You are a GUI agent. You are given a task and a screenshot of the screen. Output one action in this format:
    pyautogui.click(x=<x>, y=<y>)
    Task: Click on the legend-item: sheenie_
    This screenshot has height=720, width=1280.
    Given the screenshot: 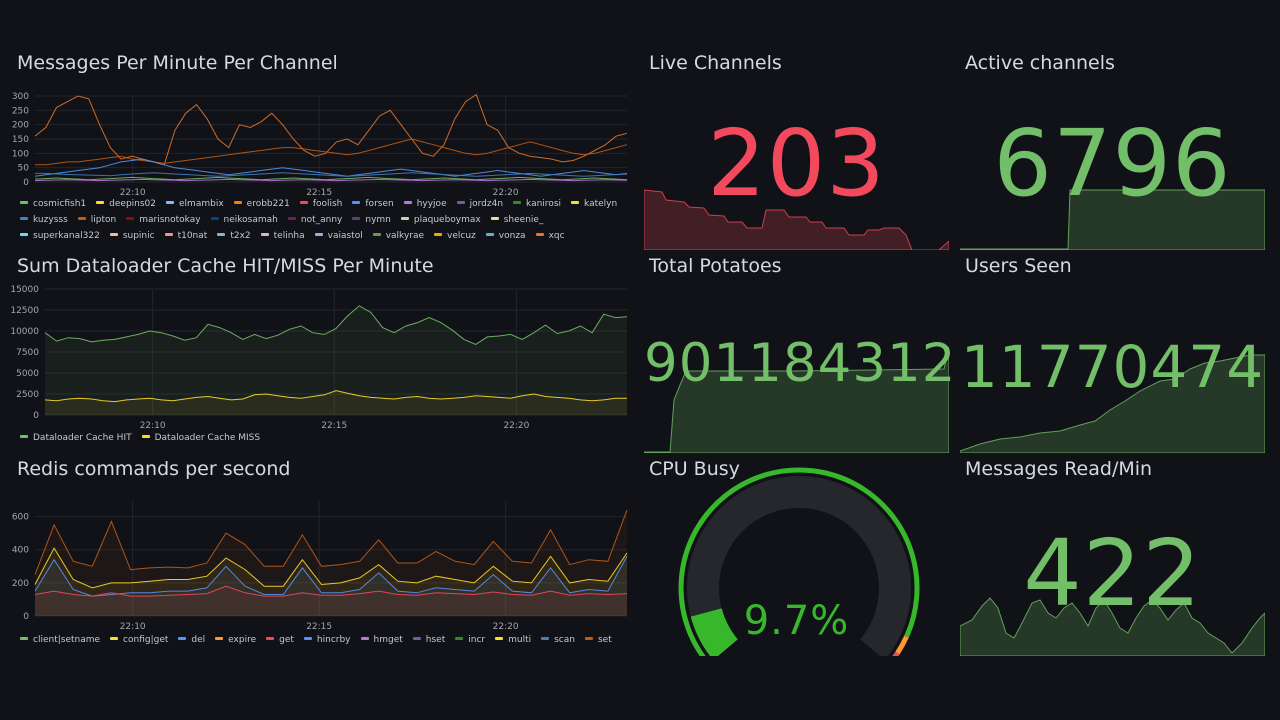 What is the action you would take?
    pyautogui.click(x=516, y=220)
    